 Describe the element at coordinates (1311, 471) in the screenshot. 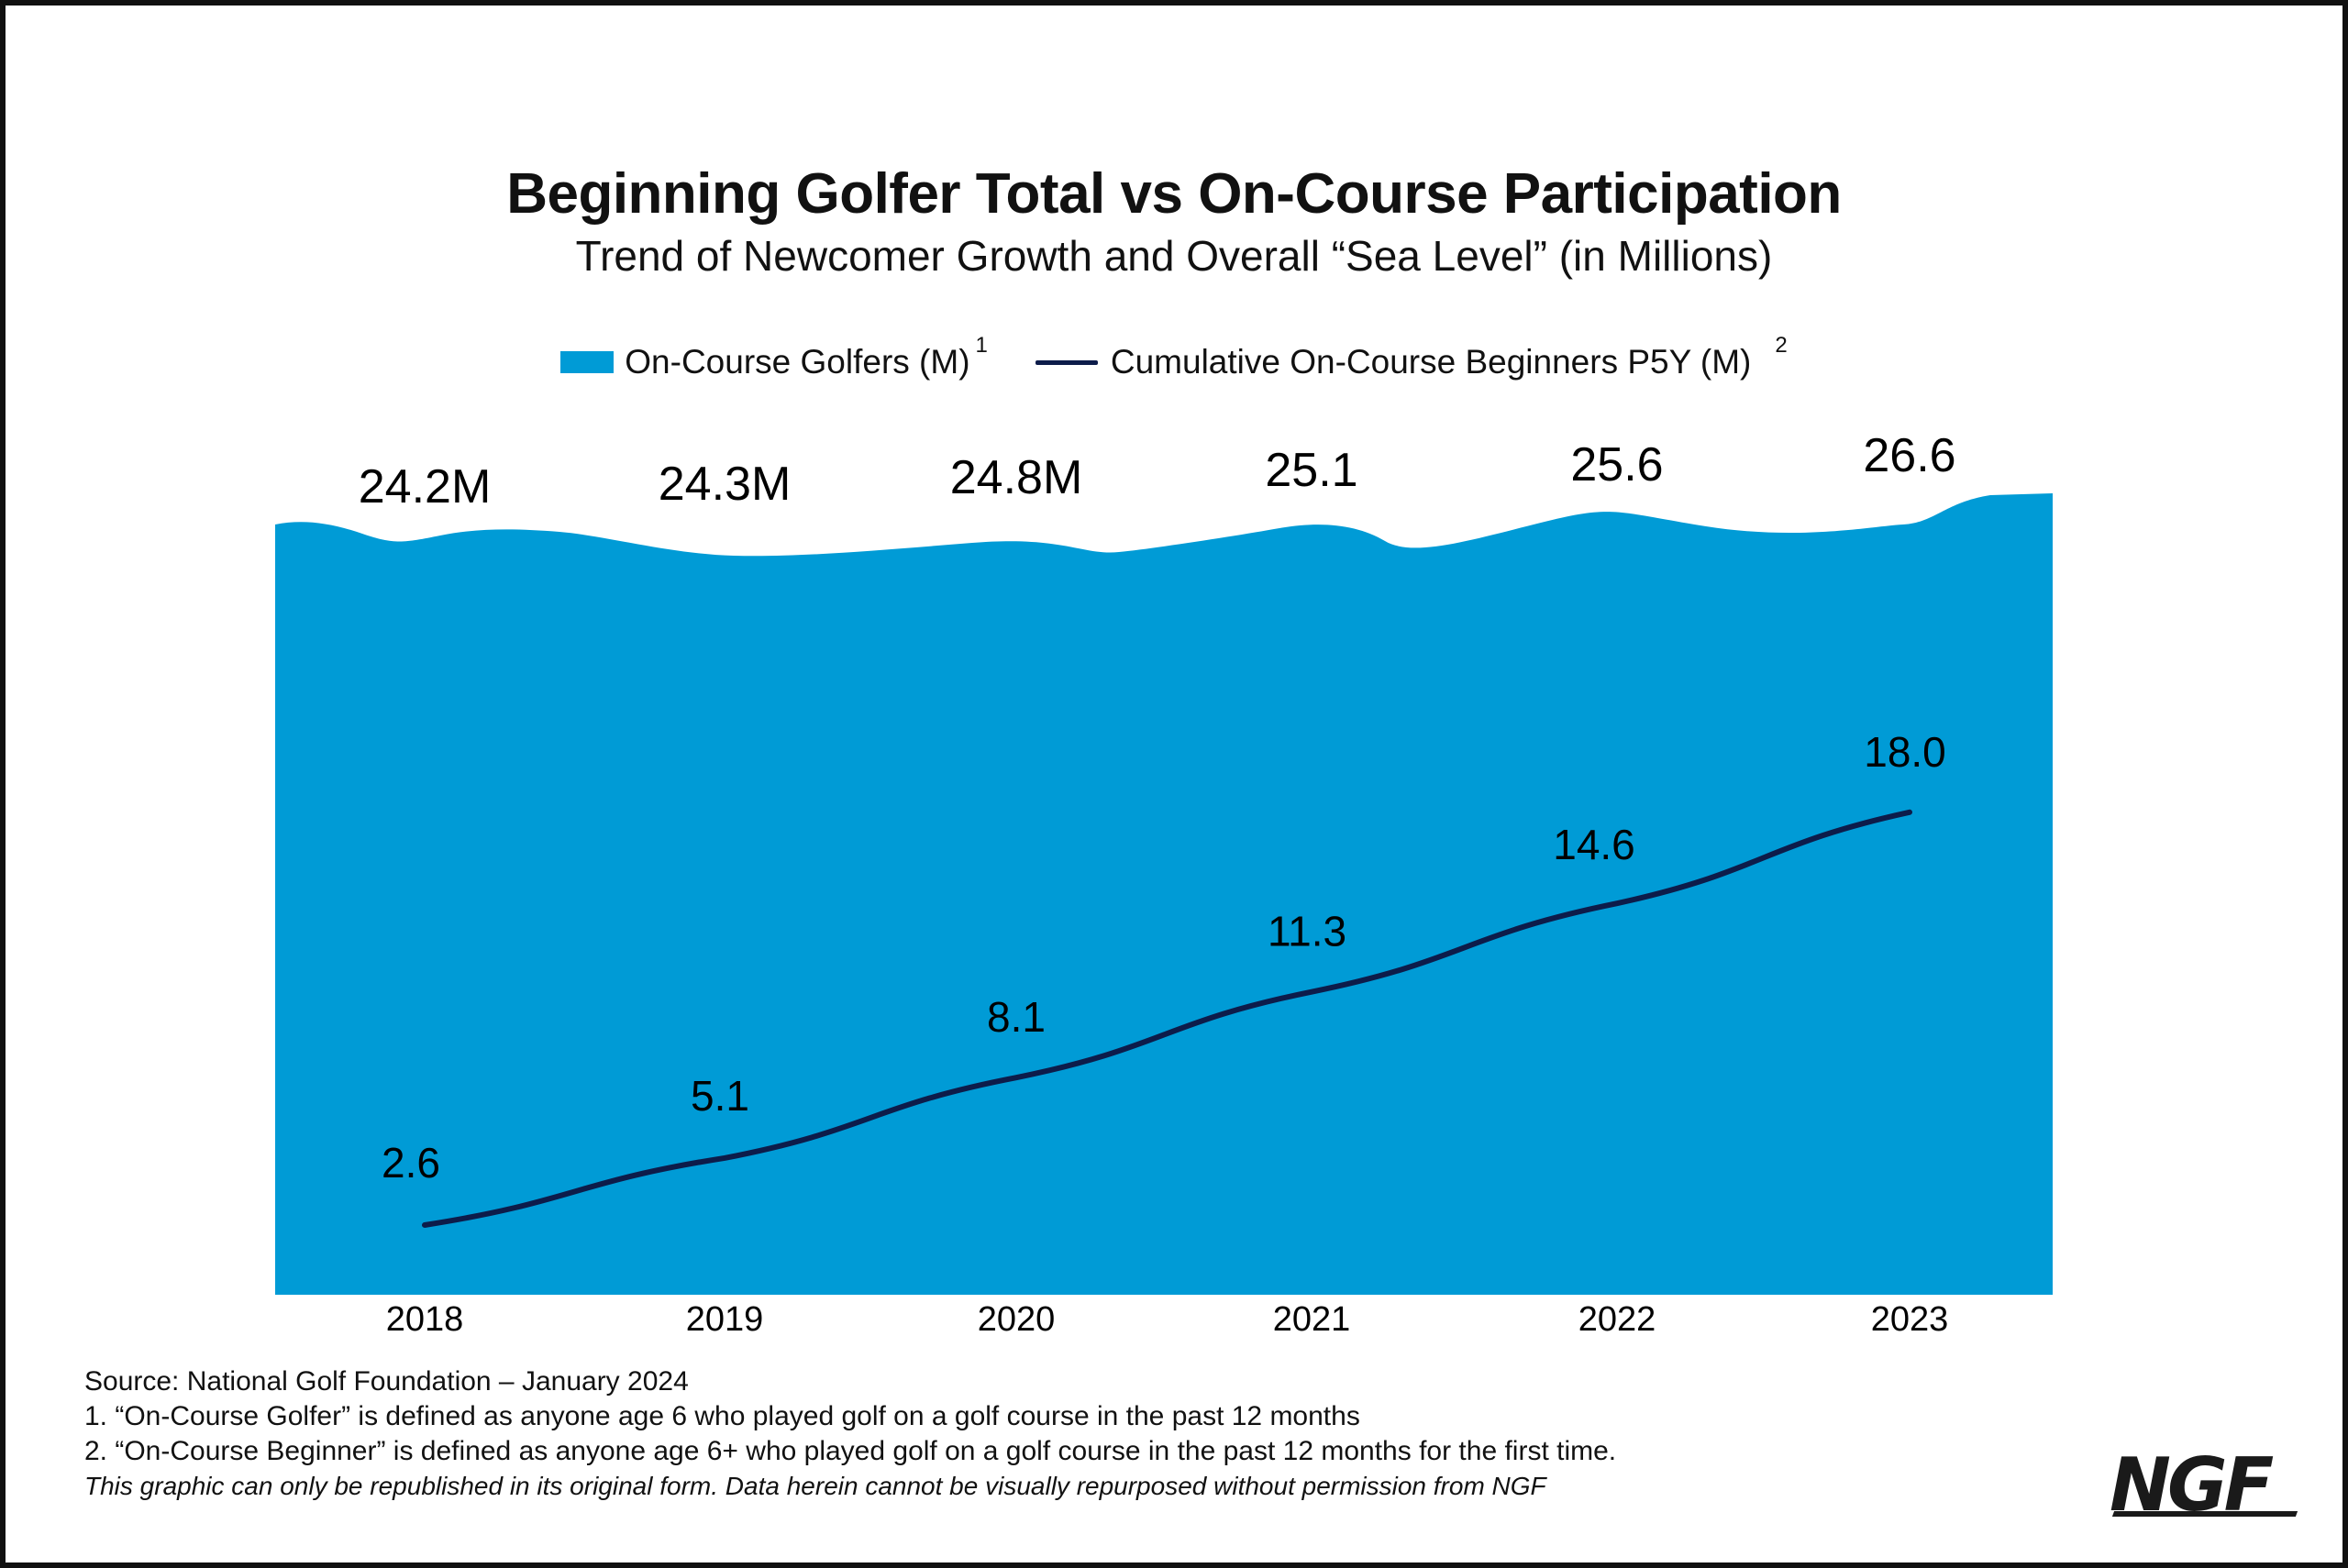

I see `area-data-label: 25.1` at that location.